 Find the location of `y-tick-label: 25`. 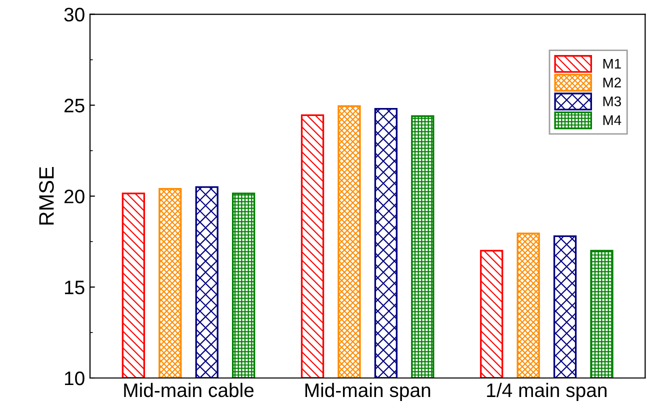

y-tick-label: 25 is located at coordinates (74, 105).